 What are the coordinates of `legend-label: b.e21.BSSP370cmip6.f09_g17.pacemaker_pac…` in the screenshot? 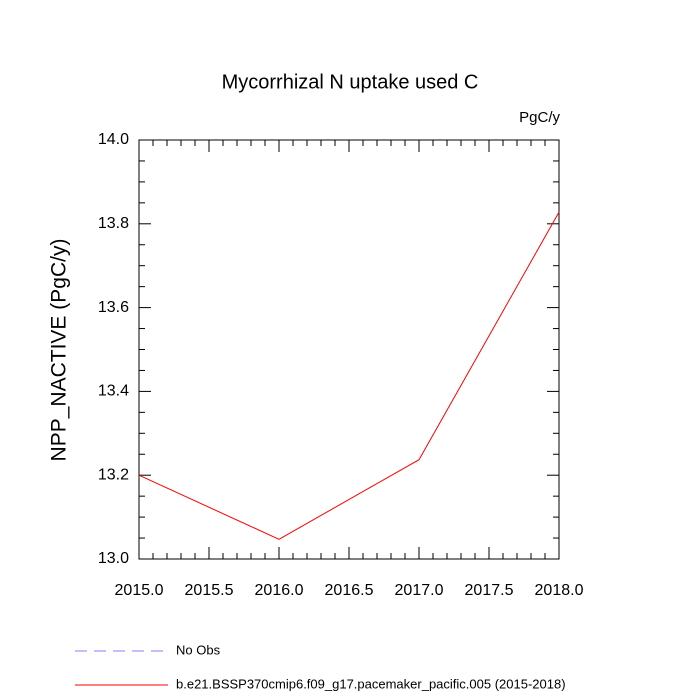 It's located at (371, 683).